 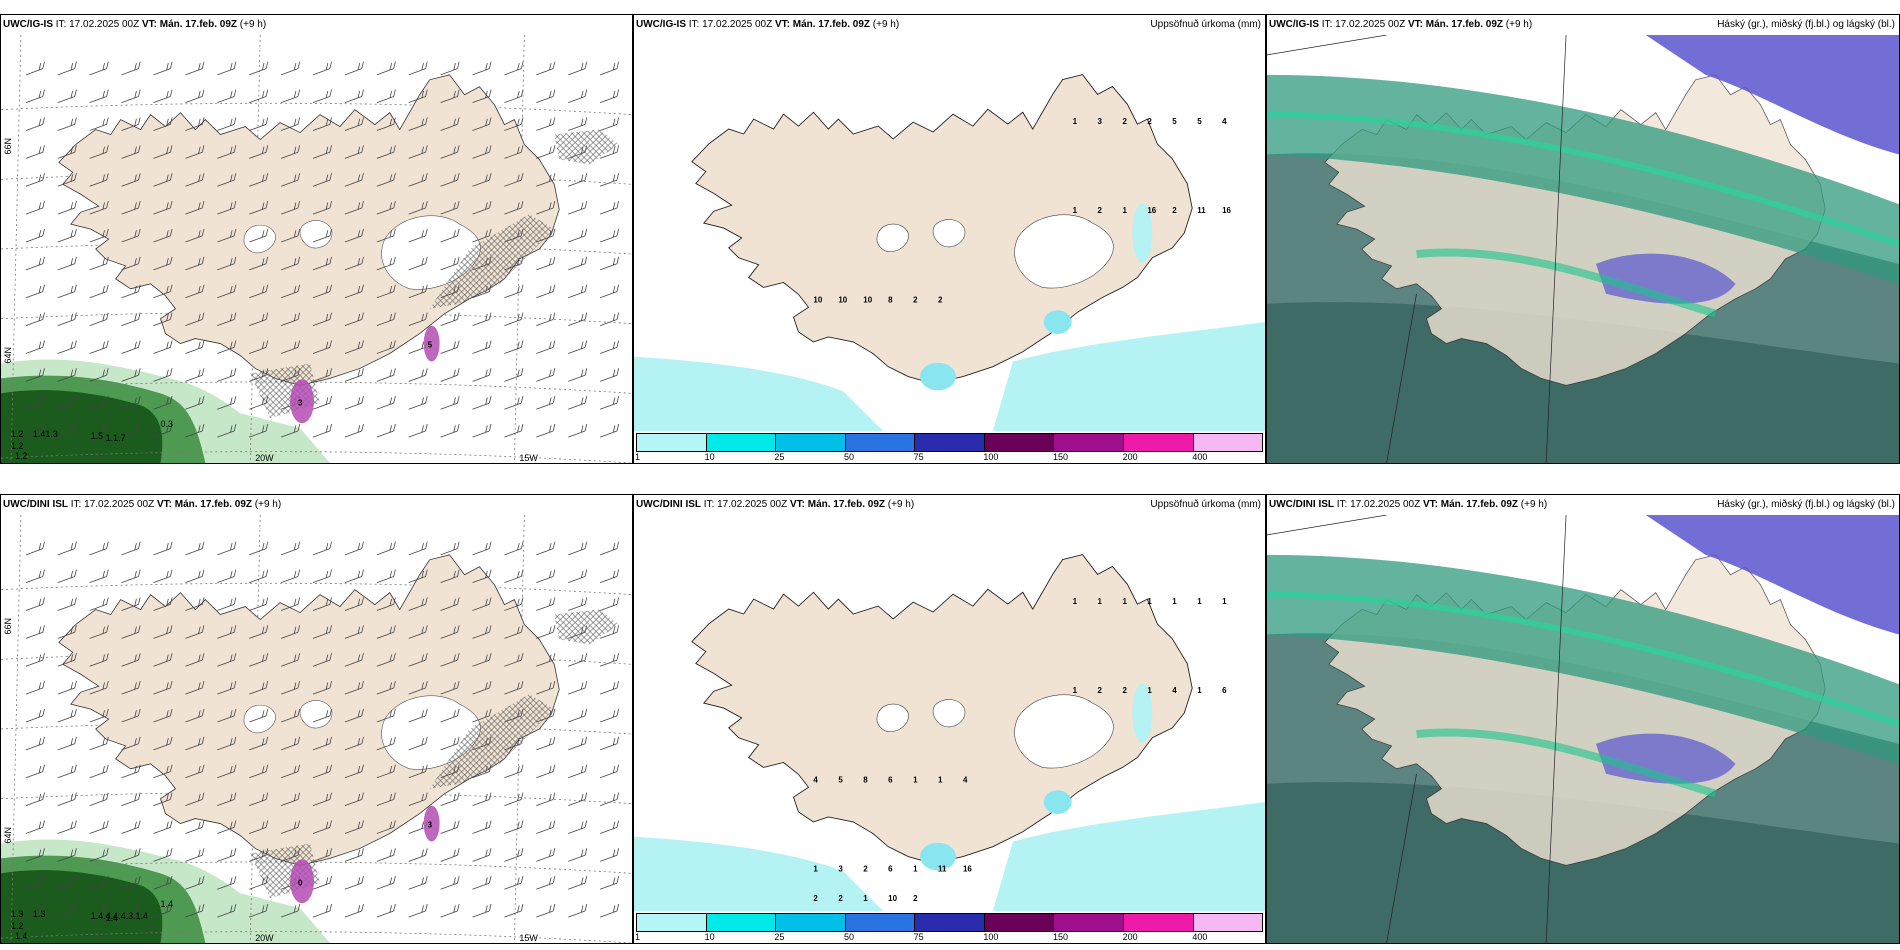 What do you see at coordinates (1200, 937) in the screenshot?
I see `colorbar-tick: 400` at bounding box center [1200, 937].